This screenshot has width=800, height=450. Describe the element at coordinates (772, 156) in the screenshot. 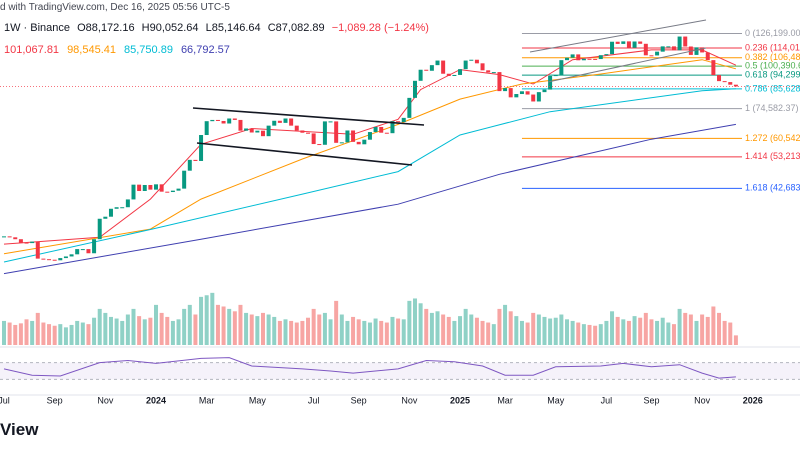

I see `fib-label: 1.414 (53,213.0` at that location.